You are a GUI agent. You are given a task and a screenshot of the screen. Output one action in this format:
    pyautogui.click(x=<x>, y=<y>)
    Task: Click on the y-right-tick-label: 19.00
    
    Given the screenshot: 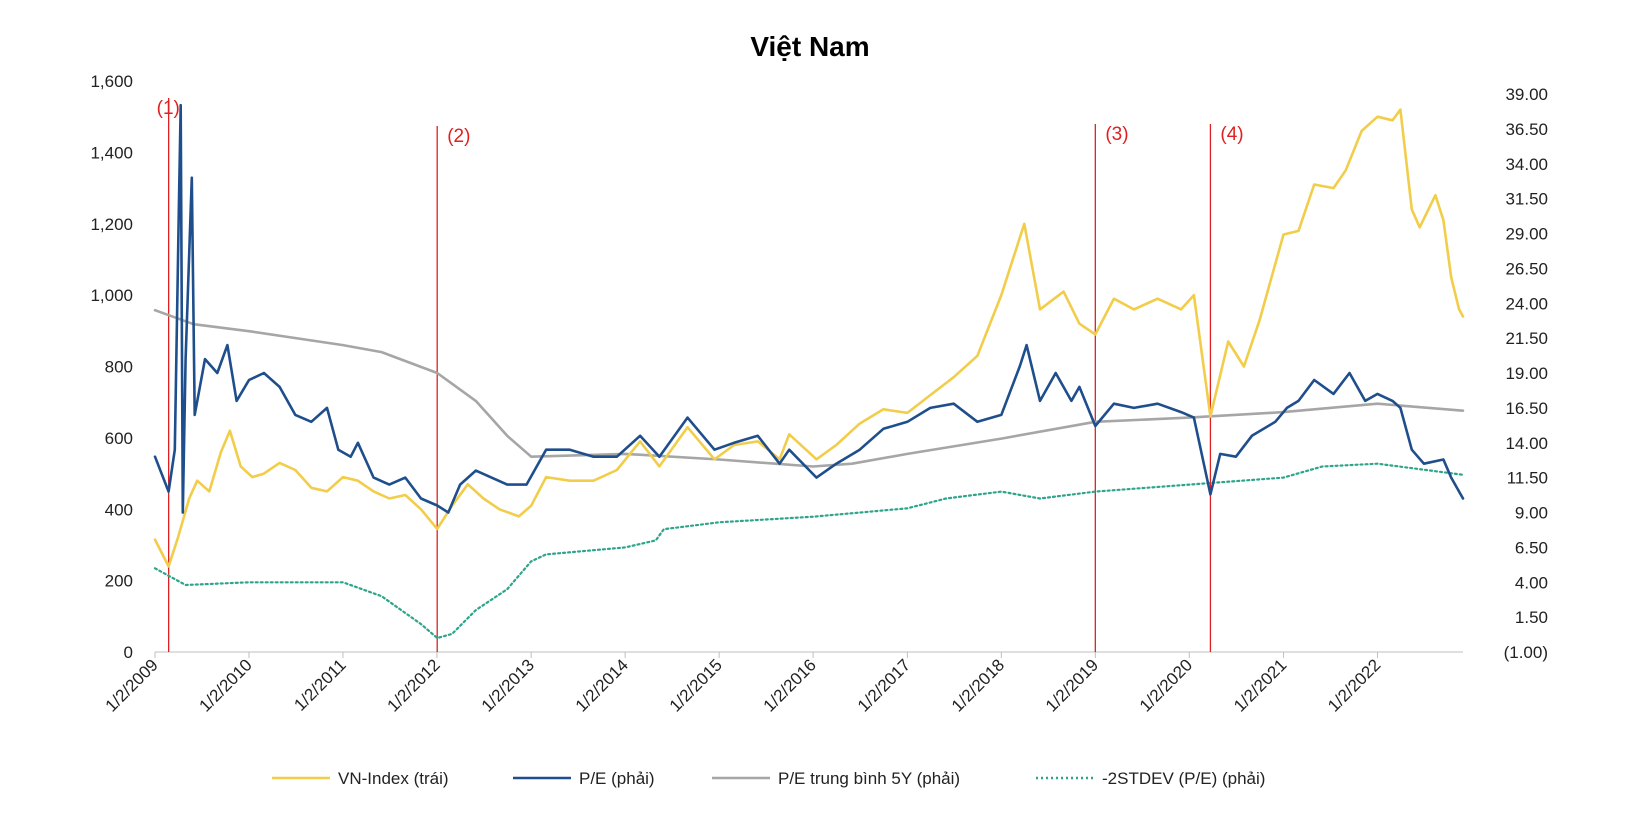 What is the action you would take?
    pyautogui.click(x=1526, y=373)
    